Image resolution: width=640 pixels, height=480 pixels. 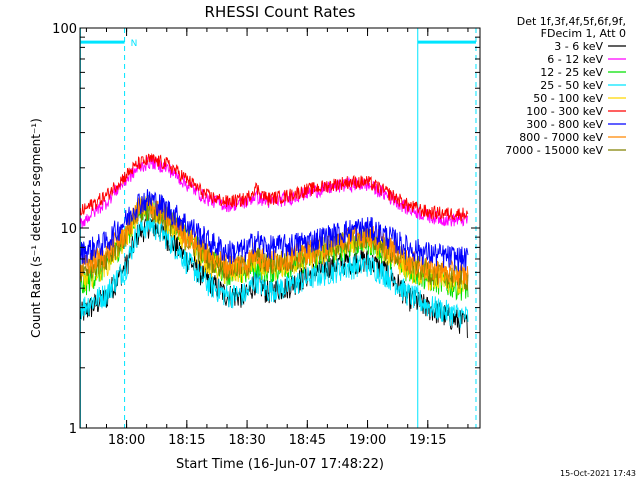 What do you see at coordinates (280, 464) in the screenshot?
I see `x-axis-label: Start Time (16-Jun-07 17:48:22)` at bounding box center [280, 464].